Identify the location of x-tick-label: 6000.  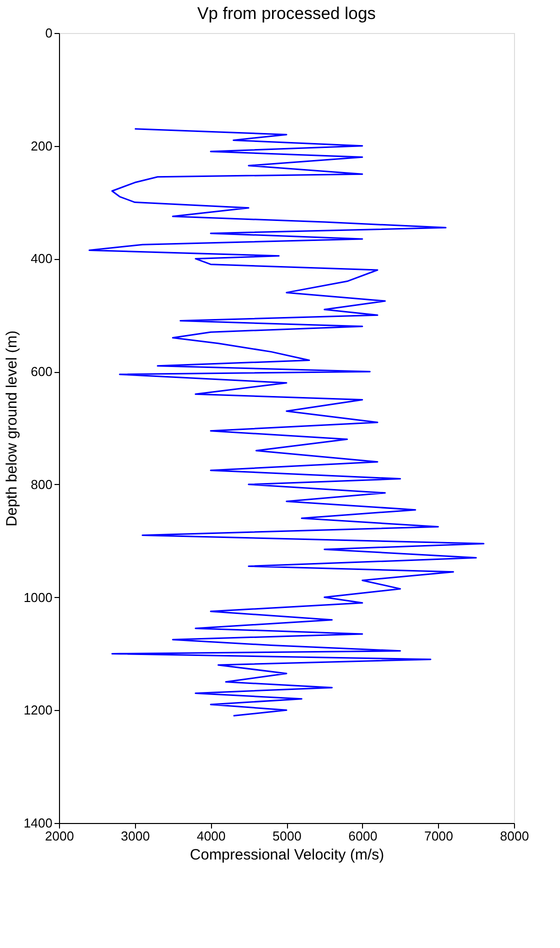
(363, 836).